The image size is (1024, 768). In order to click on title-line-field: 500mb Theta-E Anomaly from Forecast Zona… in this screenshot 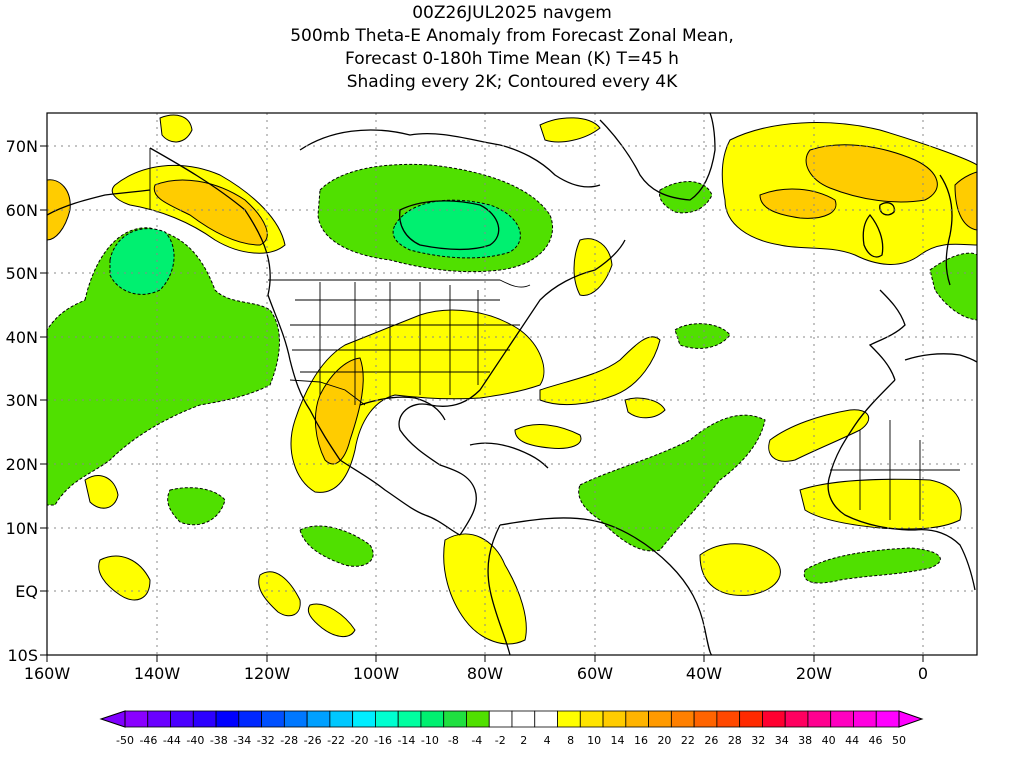, I will do `click(512, 36)`.